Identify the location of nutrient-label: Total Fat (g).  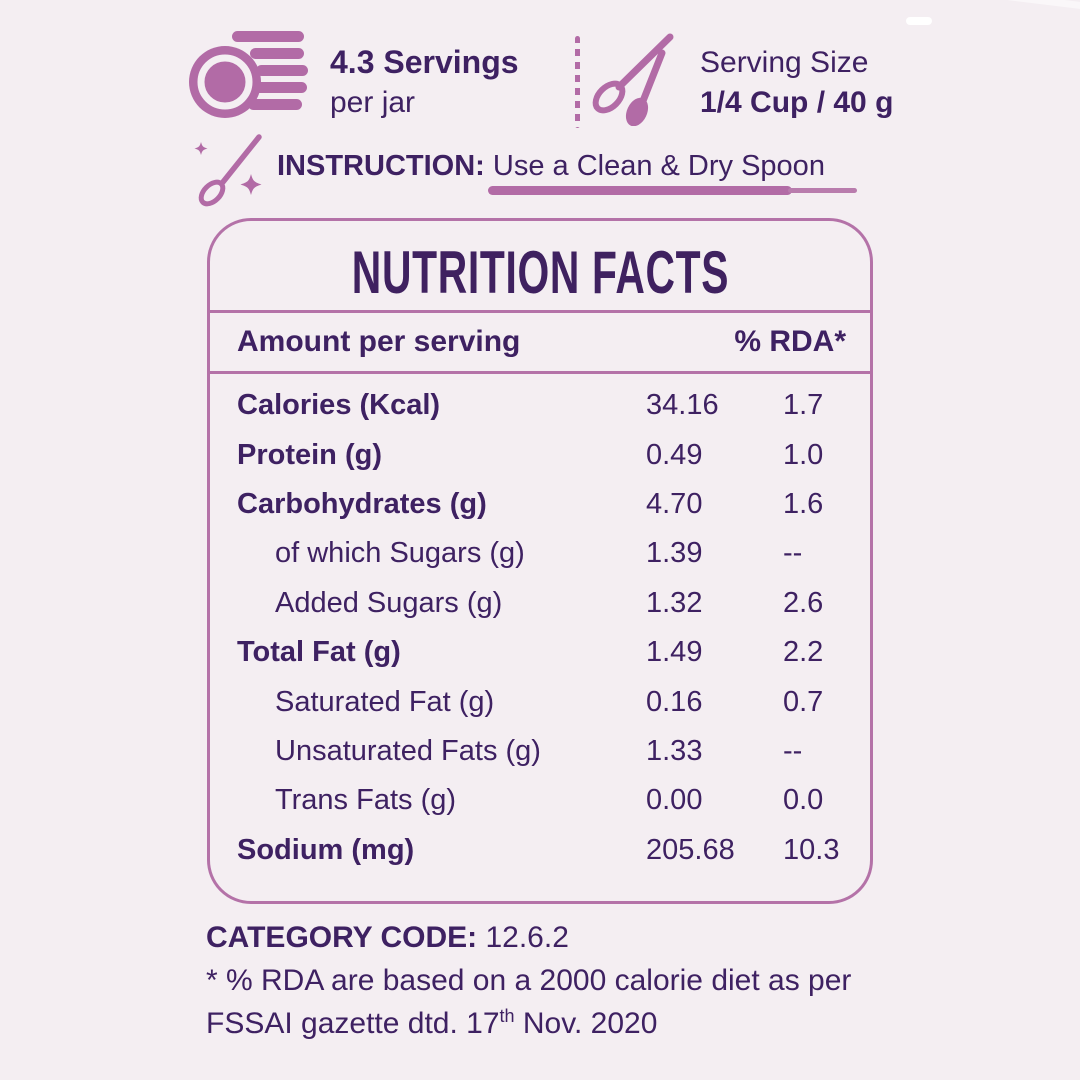
(319, 652).